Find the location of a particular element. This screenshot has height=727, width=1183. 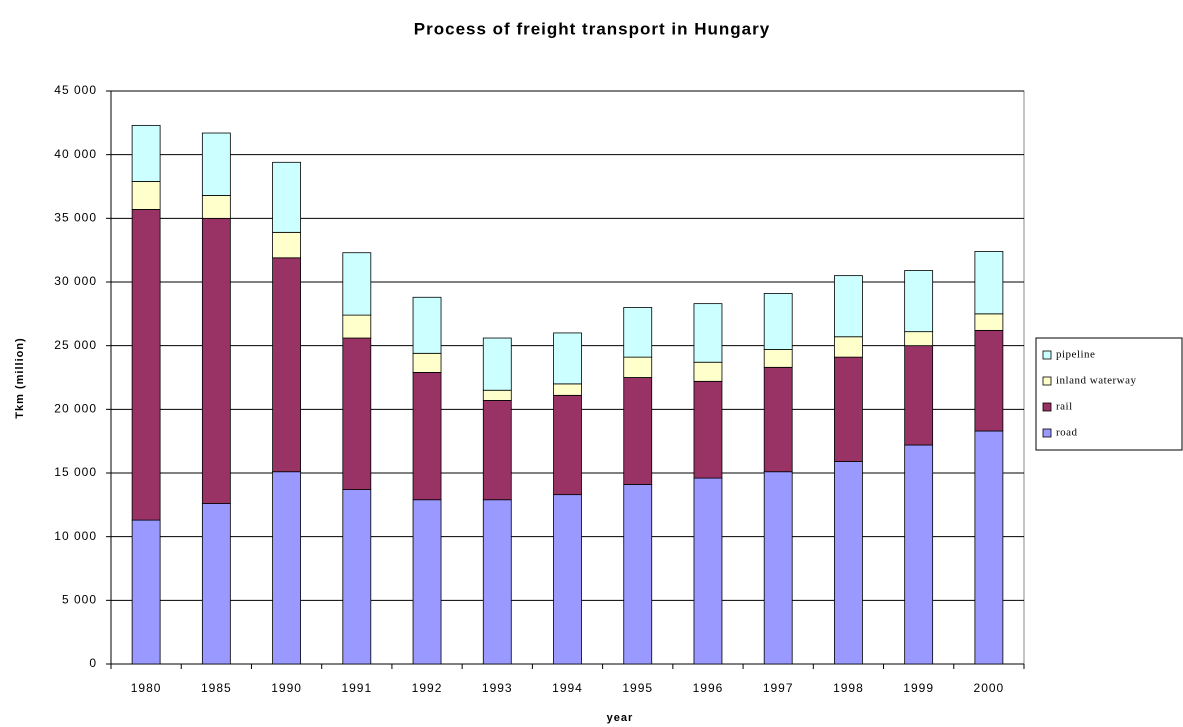

x-tick-label: 1992 is located at coordinates (427, 688).